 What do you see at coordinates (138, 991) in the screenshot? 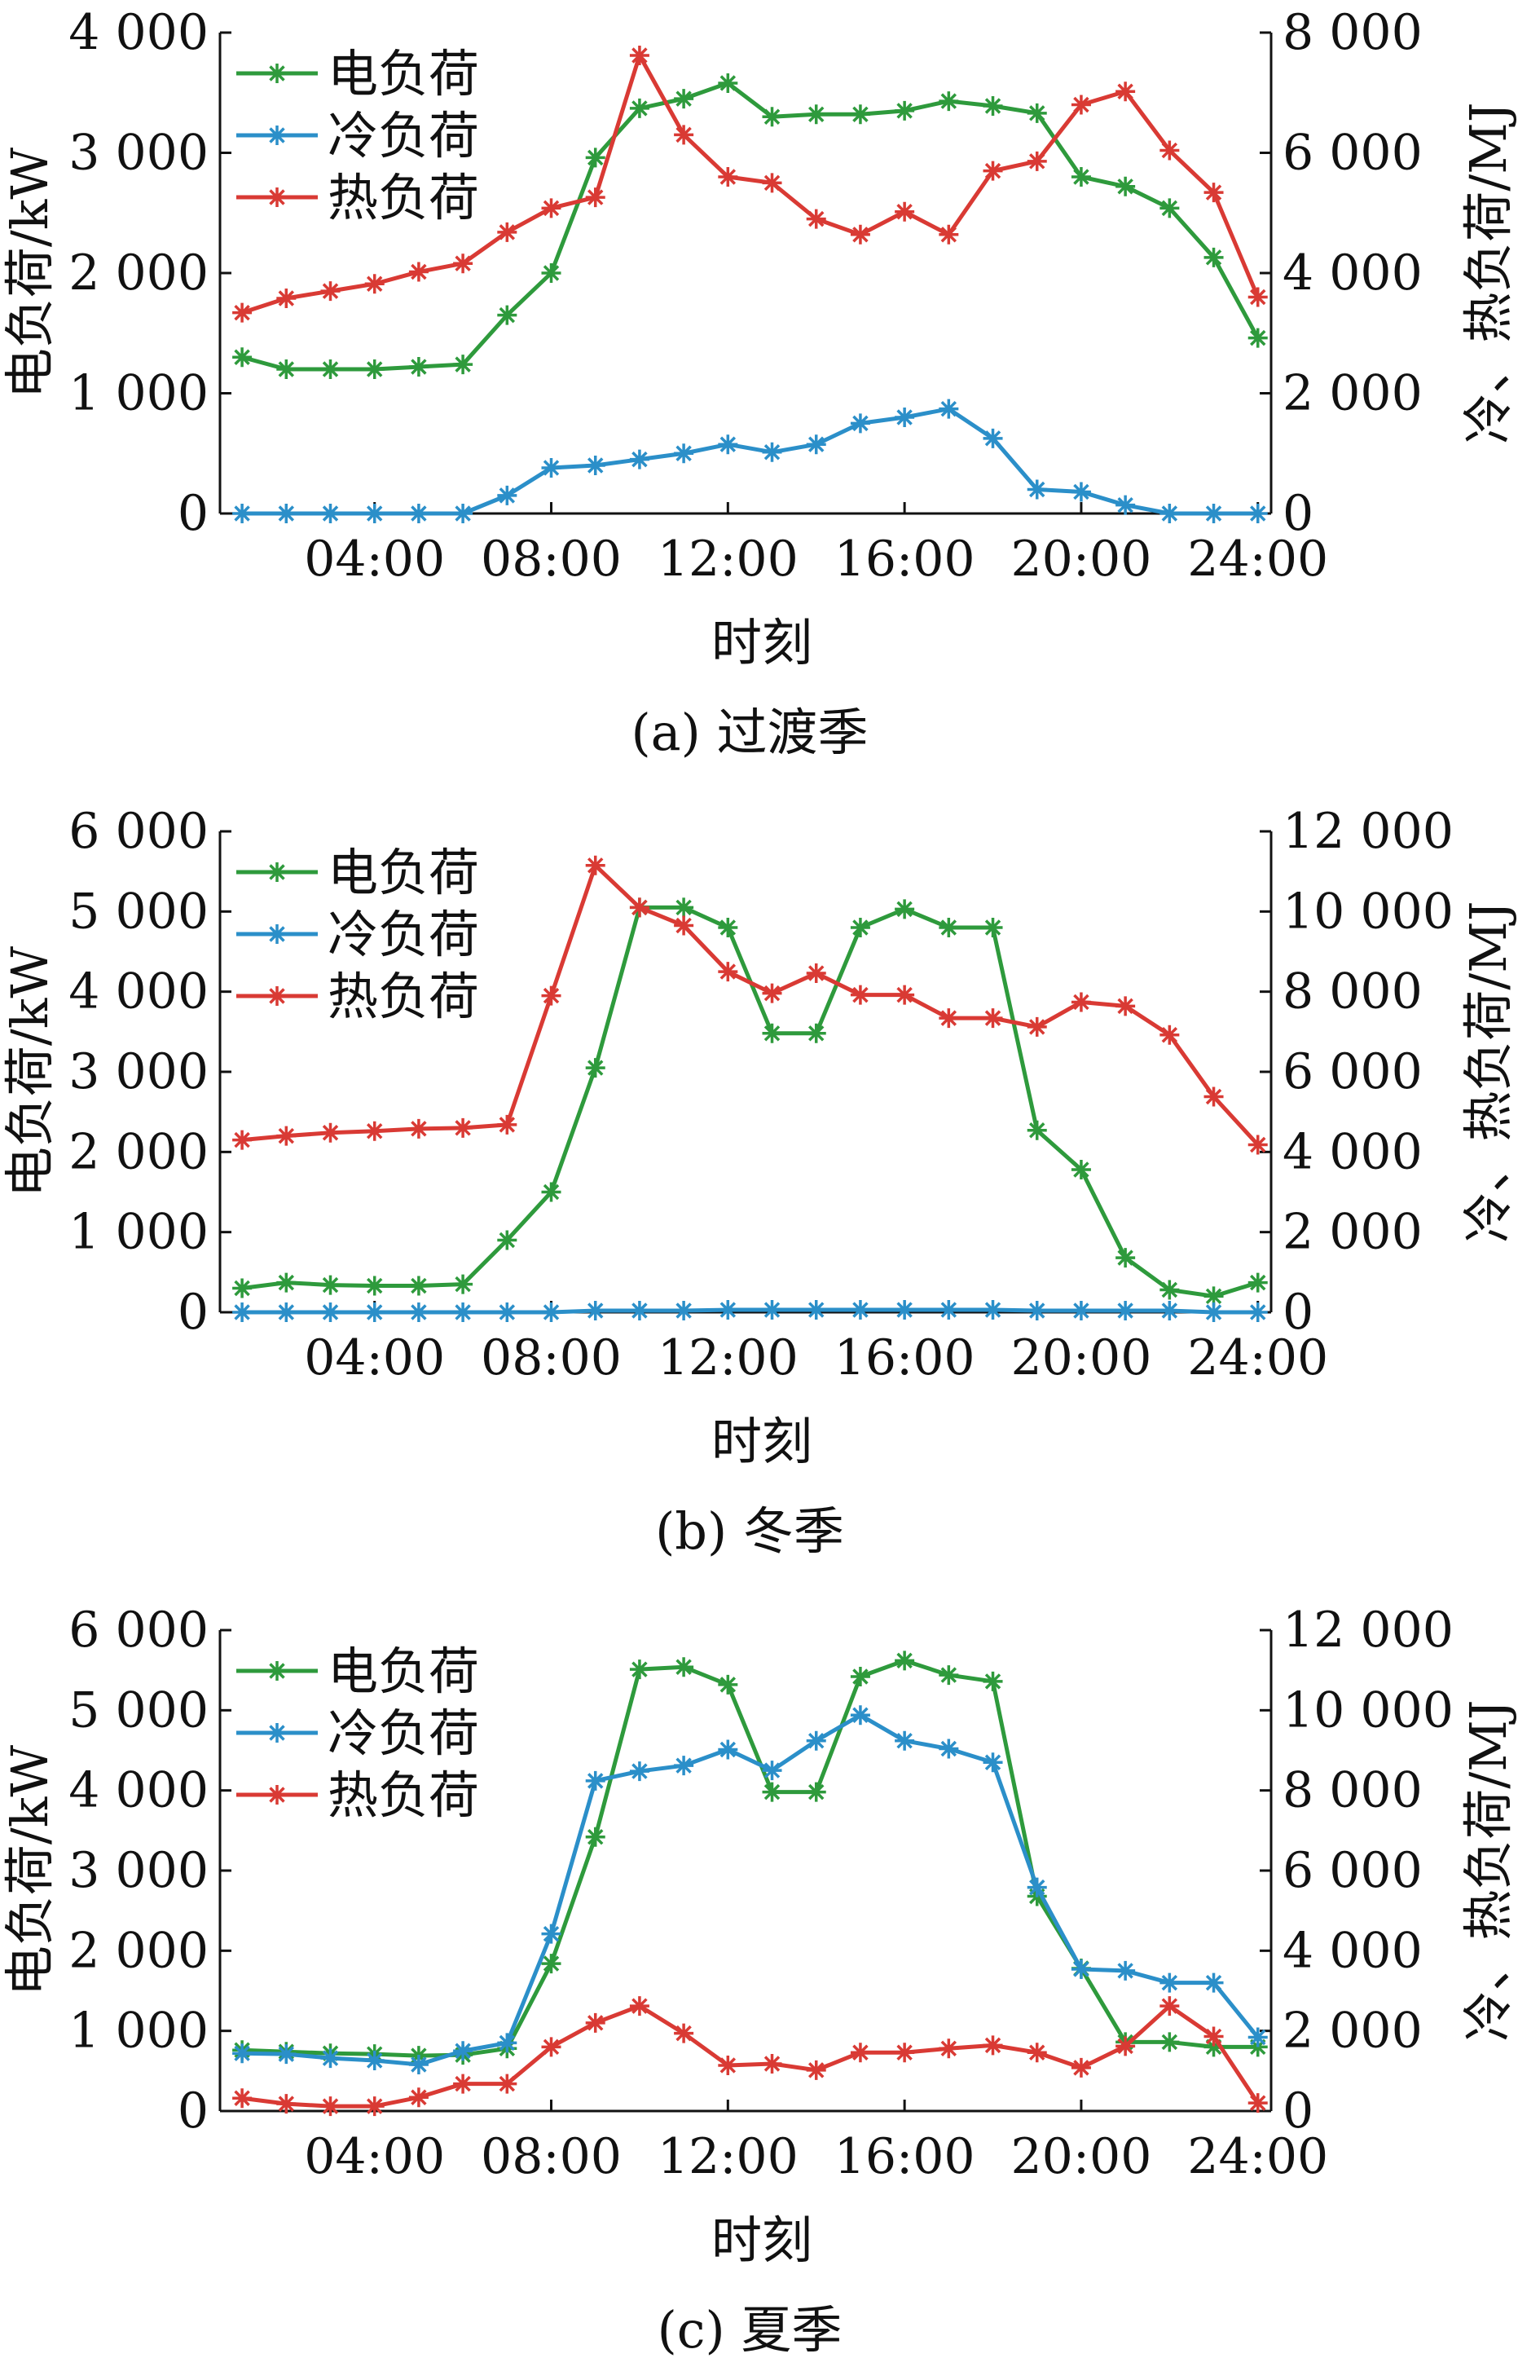
I see `y-tick-label-left: 4 000` at bounding box center [138, 991].